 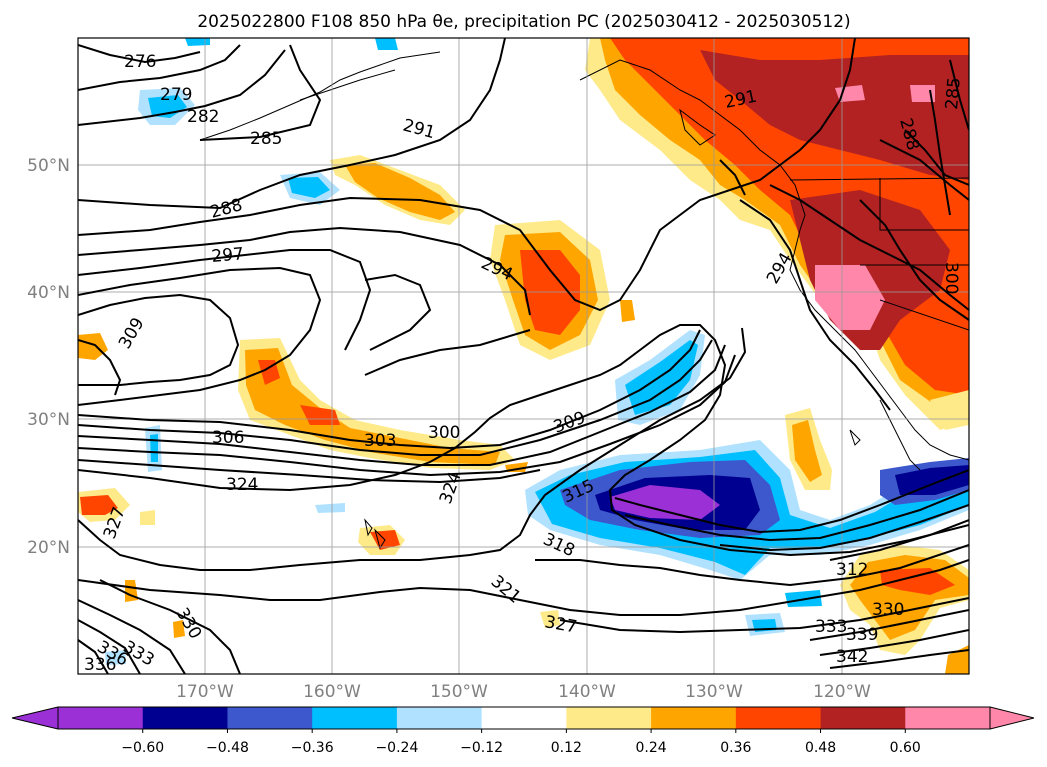 What do you see at coordinates (35, 718) in the screenshot?
I see `colorbar-under-extension` at bounding box center [35, 718].